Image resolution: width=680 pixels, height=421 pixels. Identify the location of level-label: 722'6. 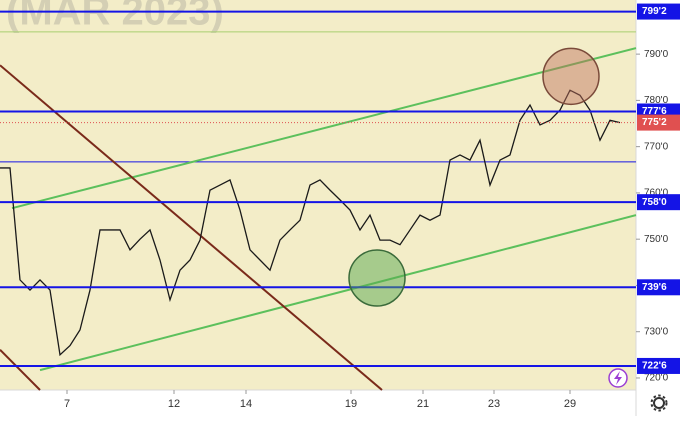
(654, 366).